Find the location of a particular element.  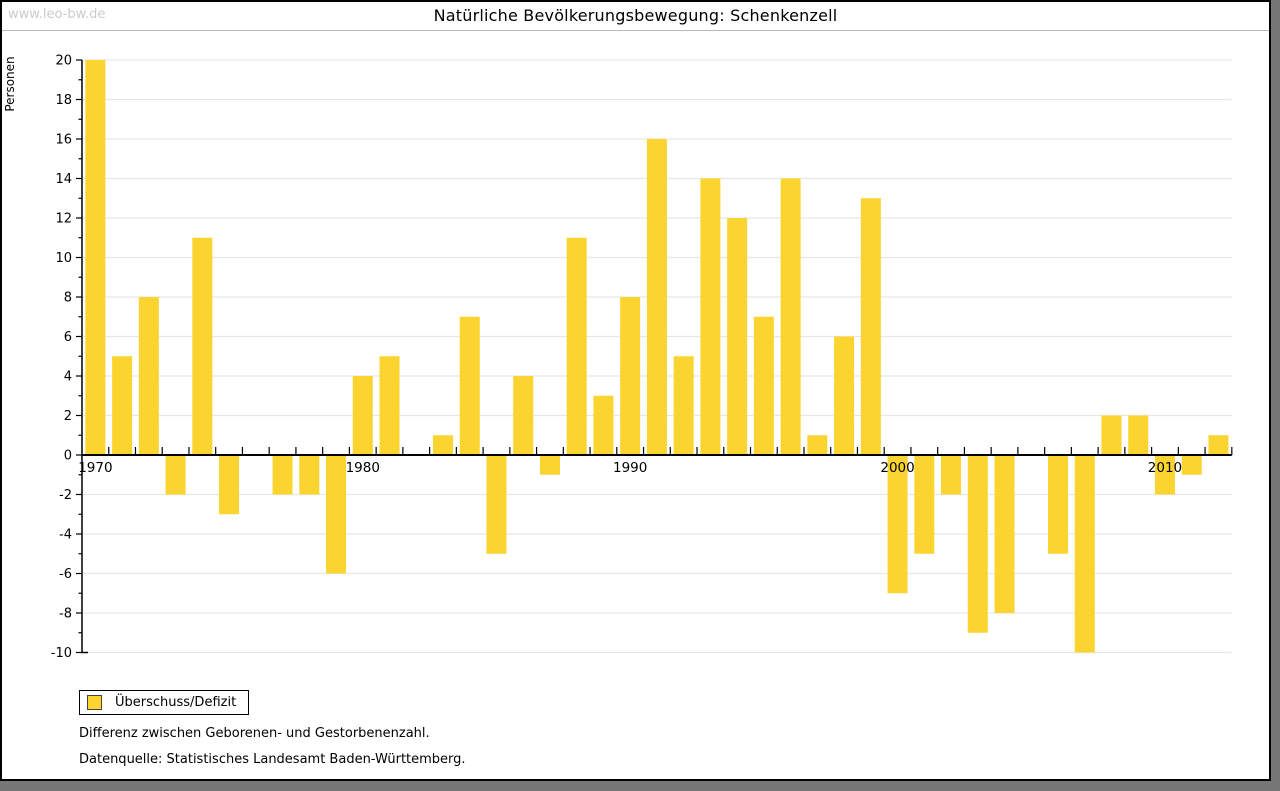

bar-2000 is located at coordinates (897, 524).